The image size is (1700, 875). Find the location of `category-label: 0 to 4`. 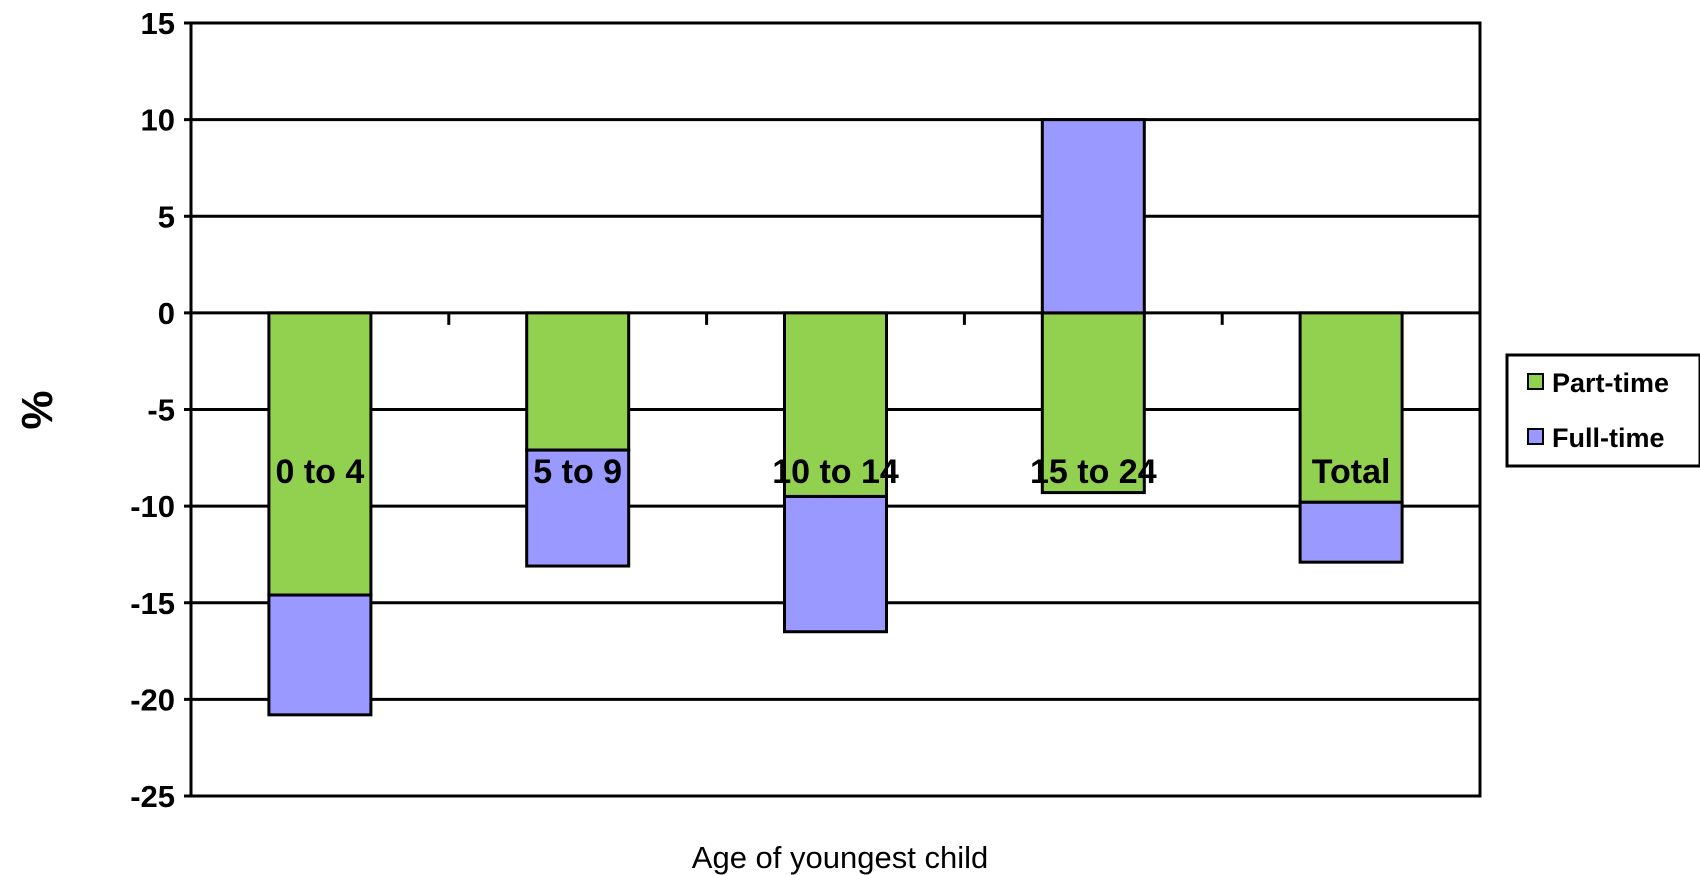

category-label: 0 to 4 is located at coordinates (319, 472).